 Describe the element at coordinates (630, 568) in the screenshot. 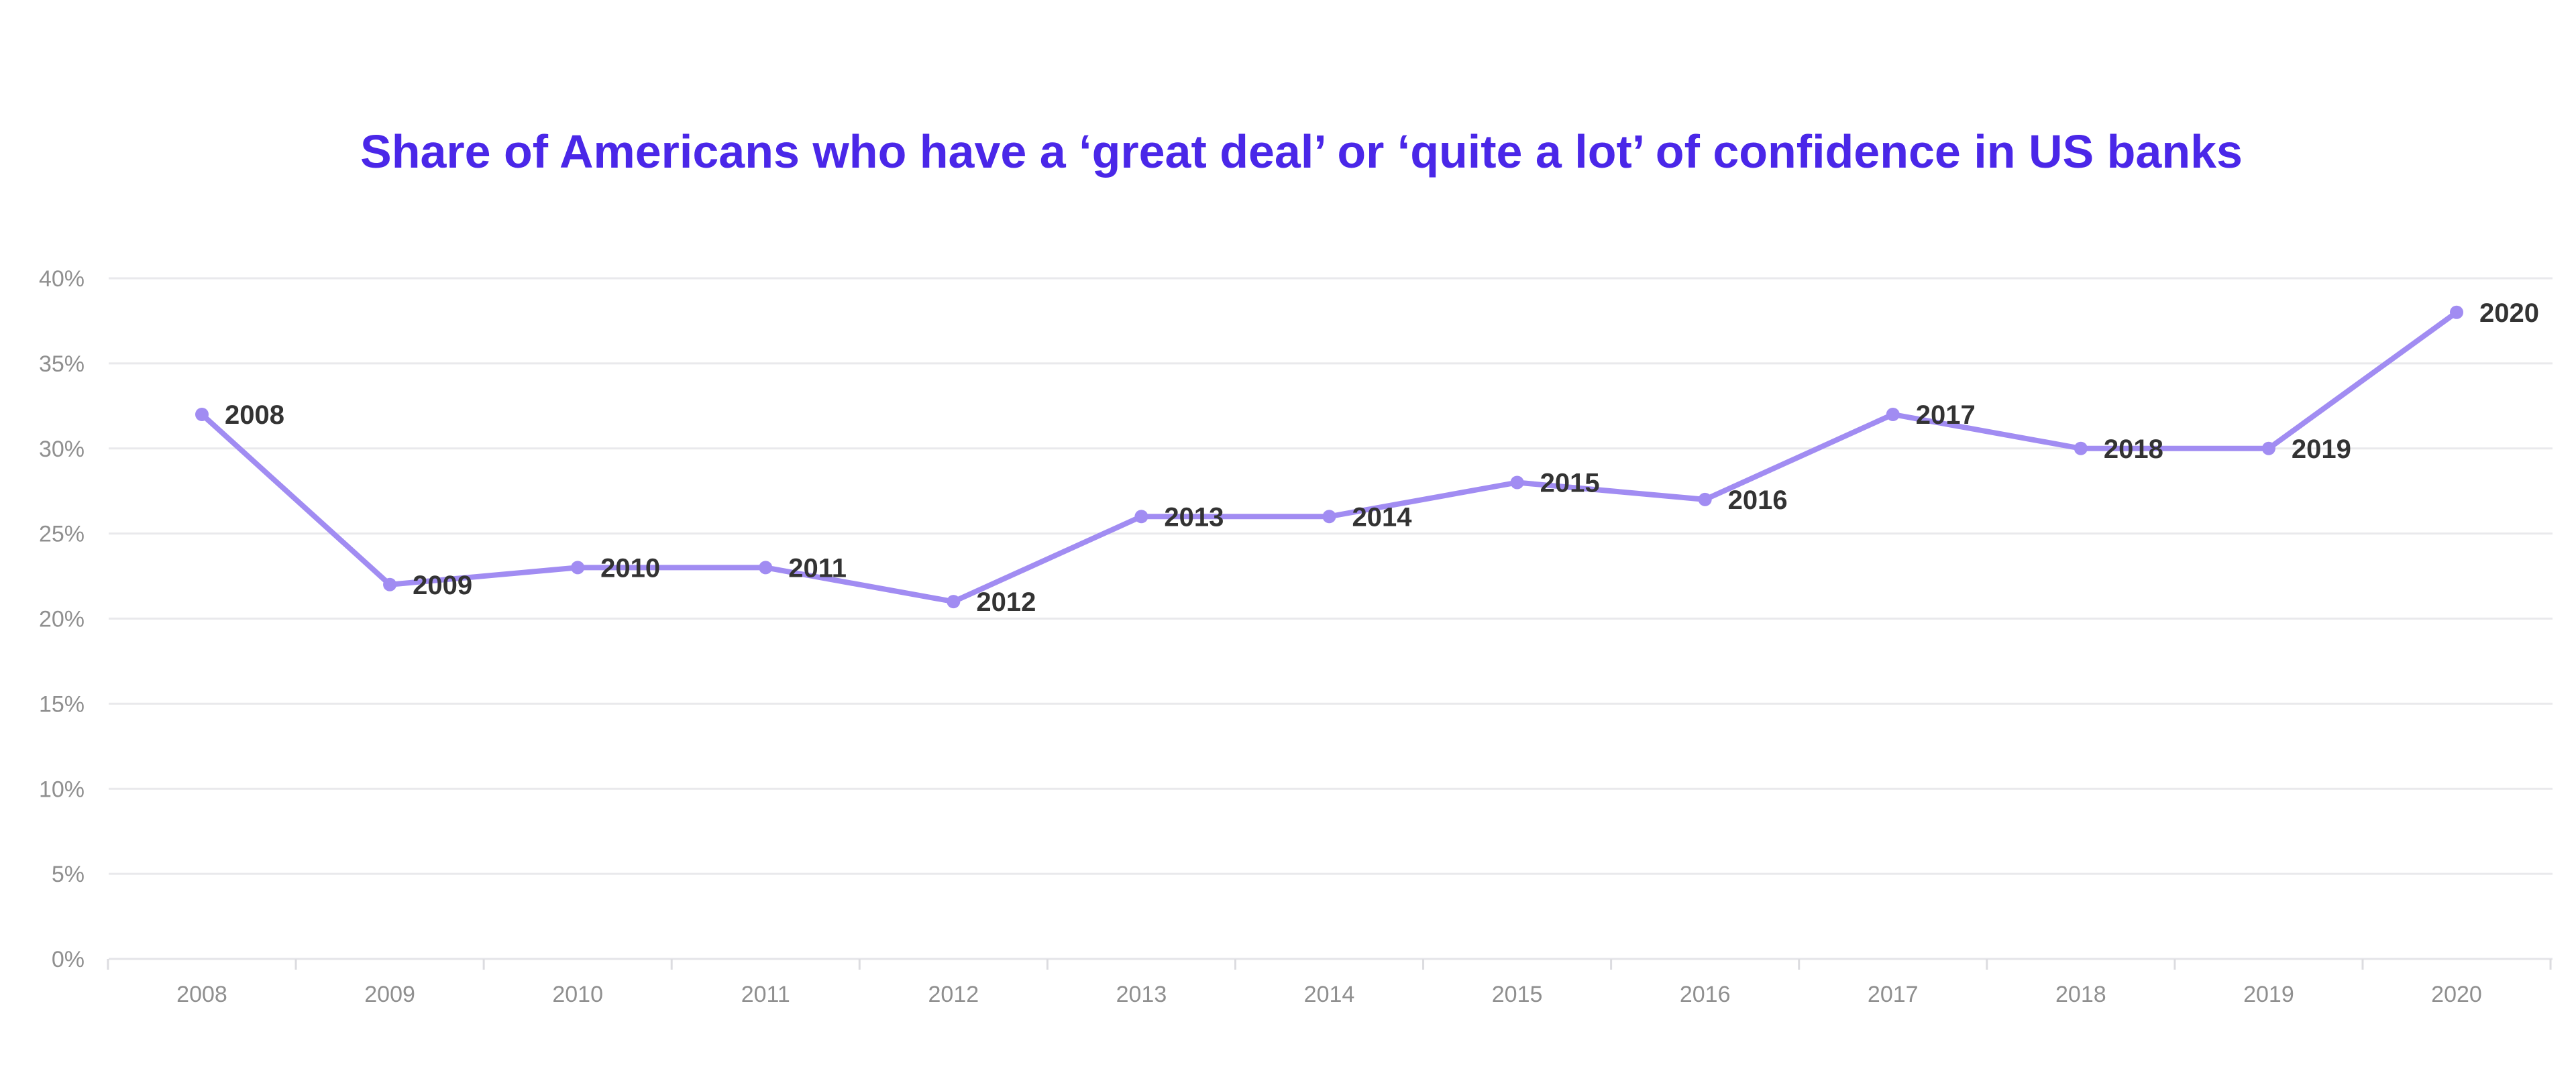

I see `data-label: 2010` at that location.